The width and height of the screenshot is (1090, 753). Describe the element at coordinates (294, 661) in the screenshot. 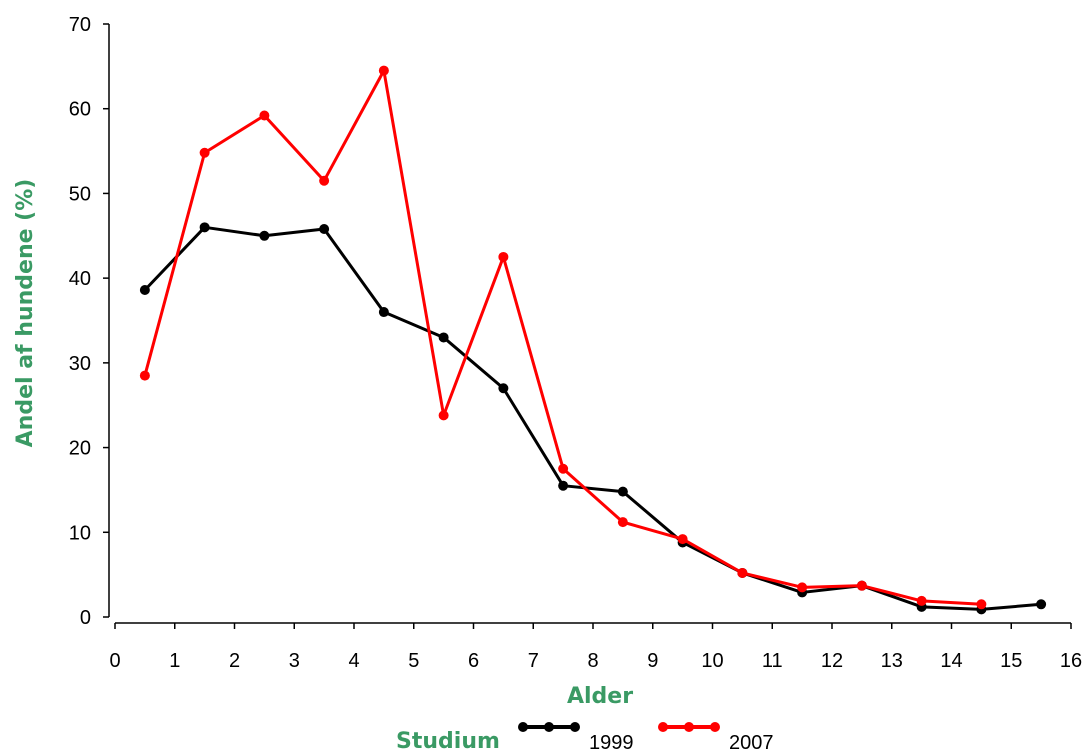

I see `x-tick-label: 3` at that location.